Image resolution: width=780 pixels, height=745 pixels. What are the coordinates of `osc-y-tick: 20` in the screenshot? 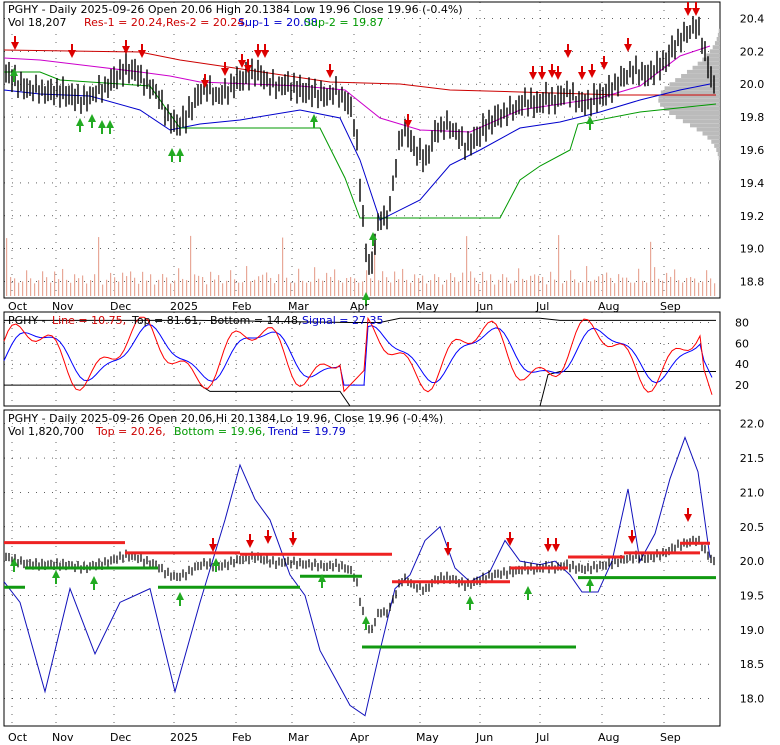 It's located at (742, 385).